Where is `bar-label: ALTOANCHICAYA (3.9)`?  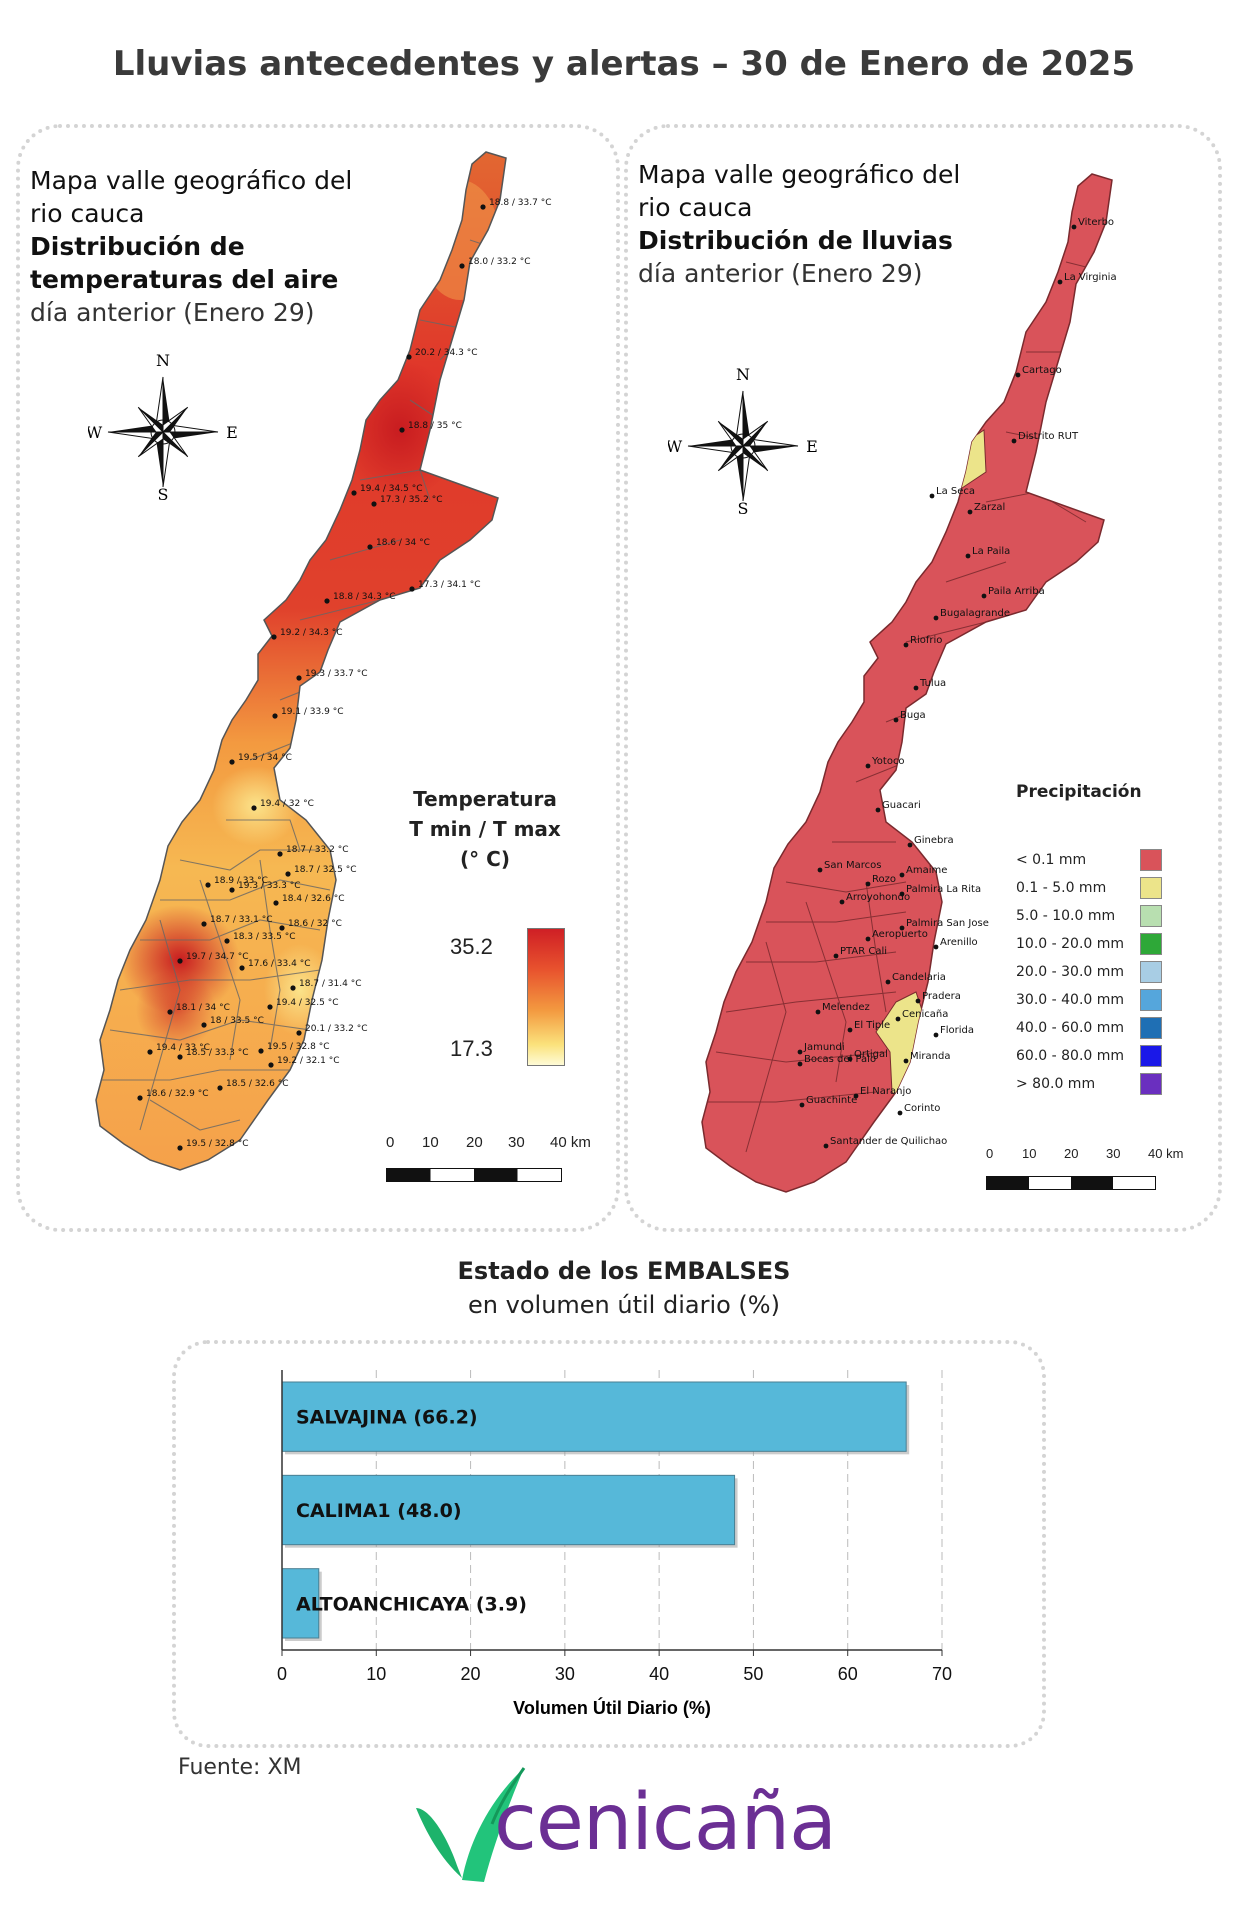 bar-label: ALTOANCHICAYA (3.9) is located at coordinates (411, 1604).